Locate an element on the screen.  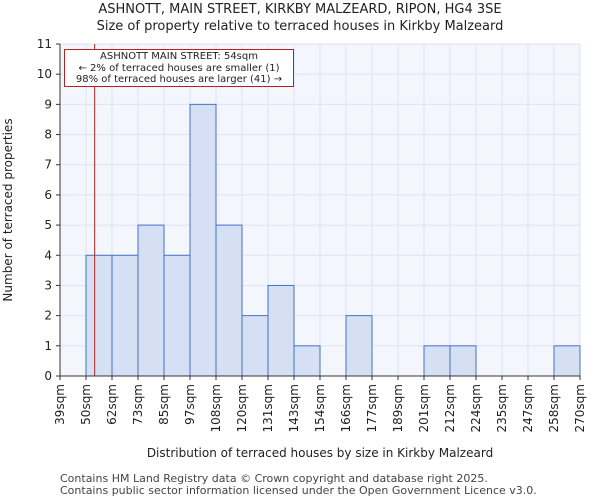
y-tick-label: 3 is located at coordinates (48, 285).